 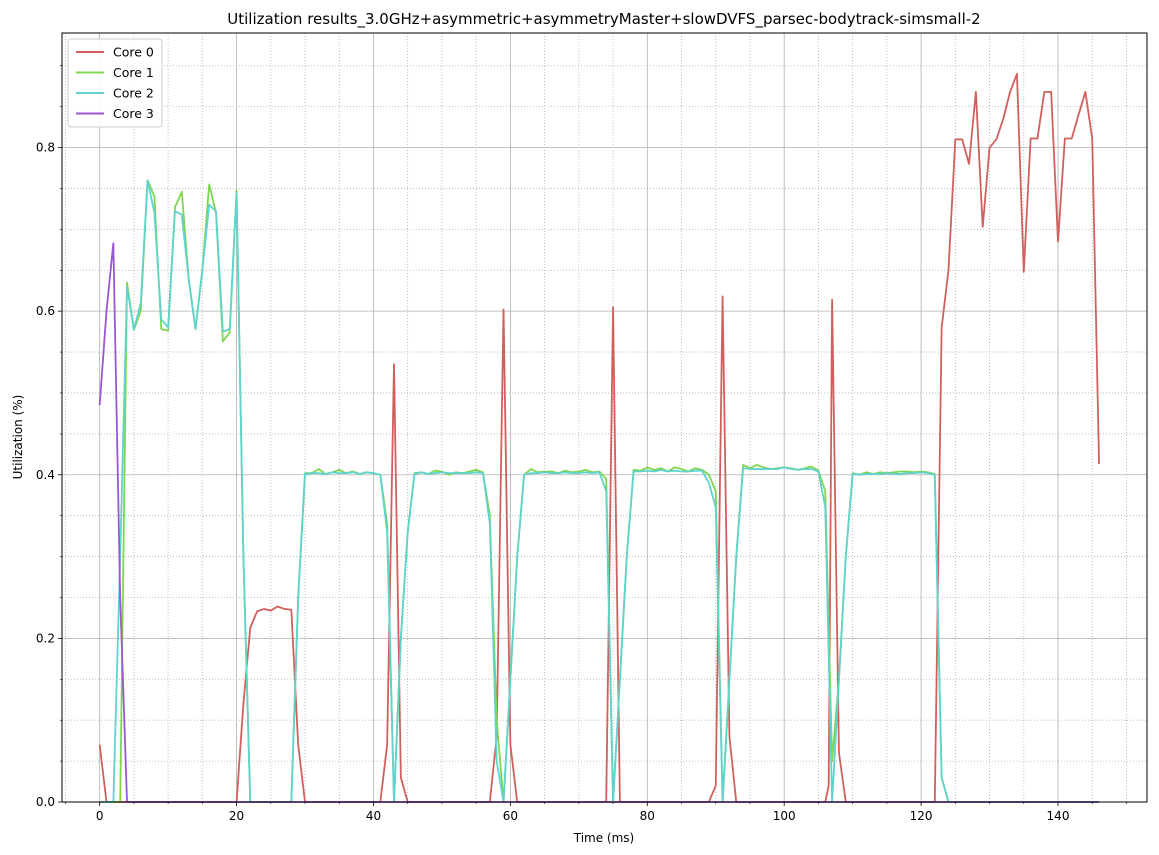 I want to click on y-tick-label: 0.2, so click(x=45, y=638).